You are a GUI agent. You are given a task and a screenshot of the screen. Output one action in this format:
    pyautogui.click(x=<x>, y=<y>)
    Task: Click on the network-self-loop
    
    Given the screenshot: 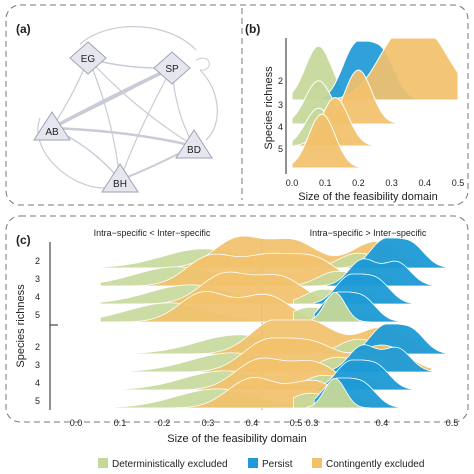 What is the action you would take?
    pyautogui.click(x=202, y=64)
    